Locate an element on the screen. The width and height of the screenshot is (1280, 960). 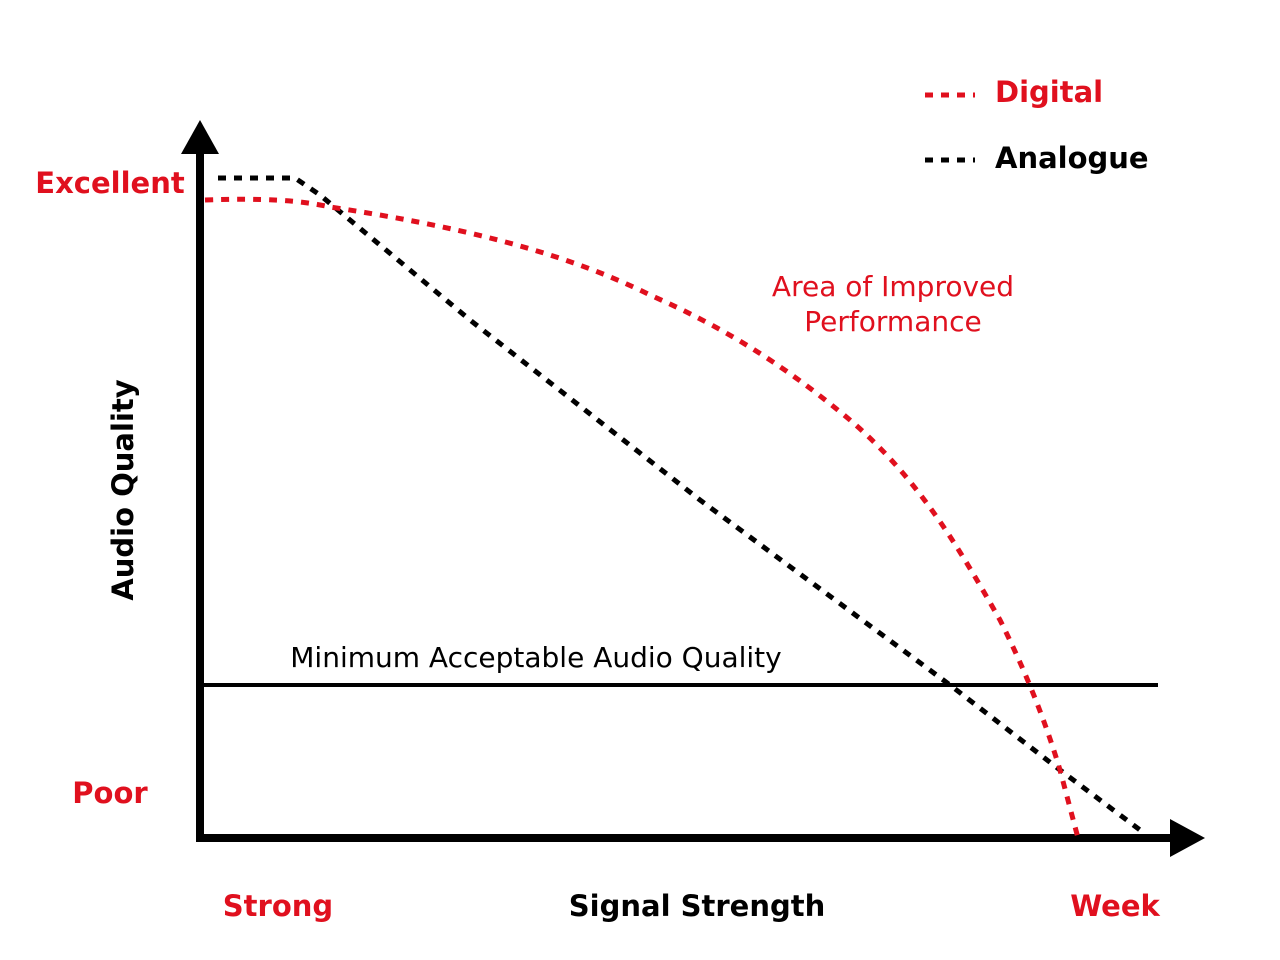
y-top-label: Excellent is located at coordinates (110, 183).